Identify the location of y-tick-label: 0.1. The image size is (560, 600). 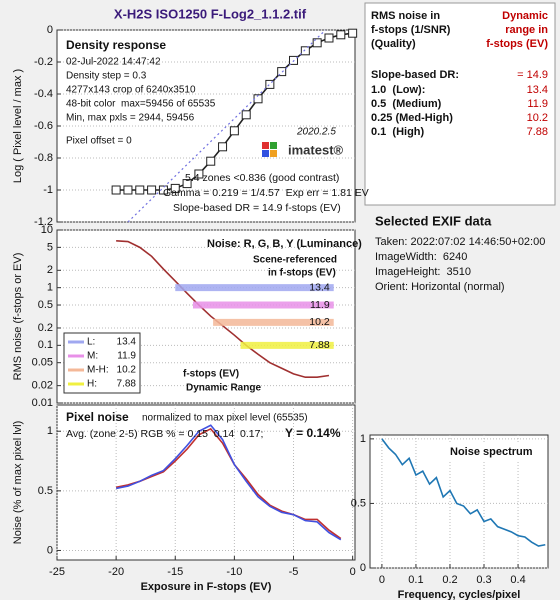
(45, 345).